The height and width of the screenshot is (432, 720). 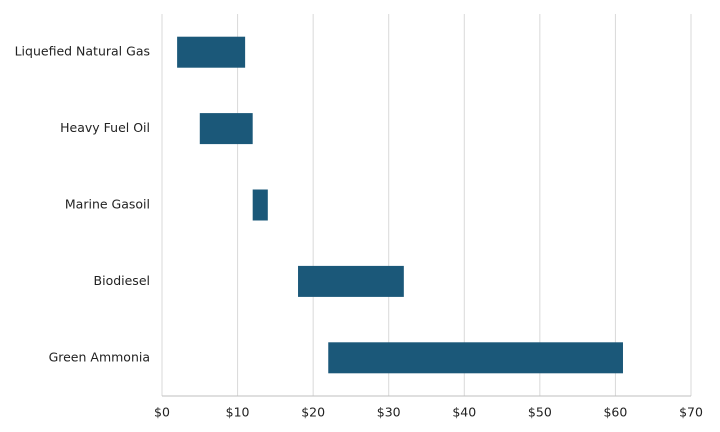 What do you see at coordinates (540, 412) in the screenshot?
I see `x-tick-label: $50` at bounding box center [540, 412].